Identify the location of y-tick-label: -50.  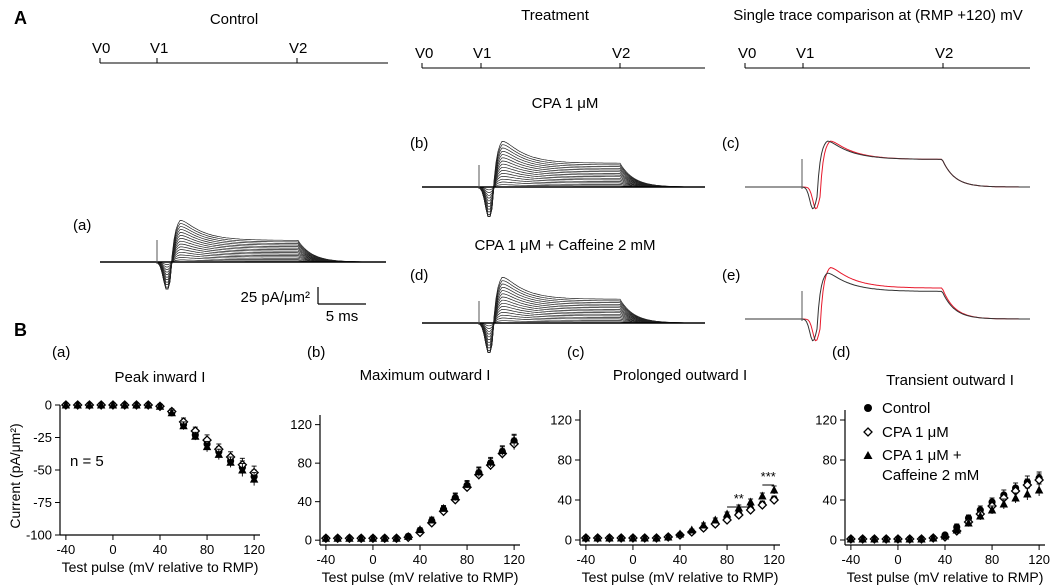
(42, 470).